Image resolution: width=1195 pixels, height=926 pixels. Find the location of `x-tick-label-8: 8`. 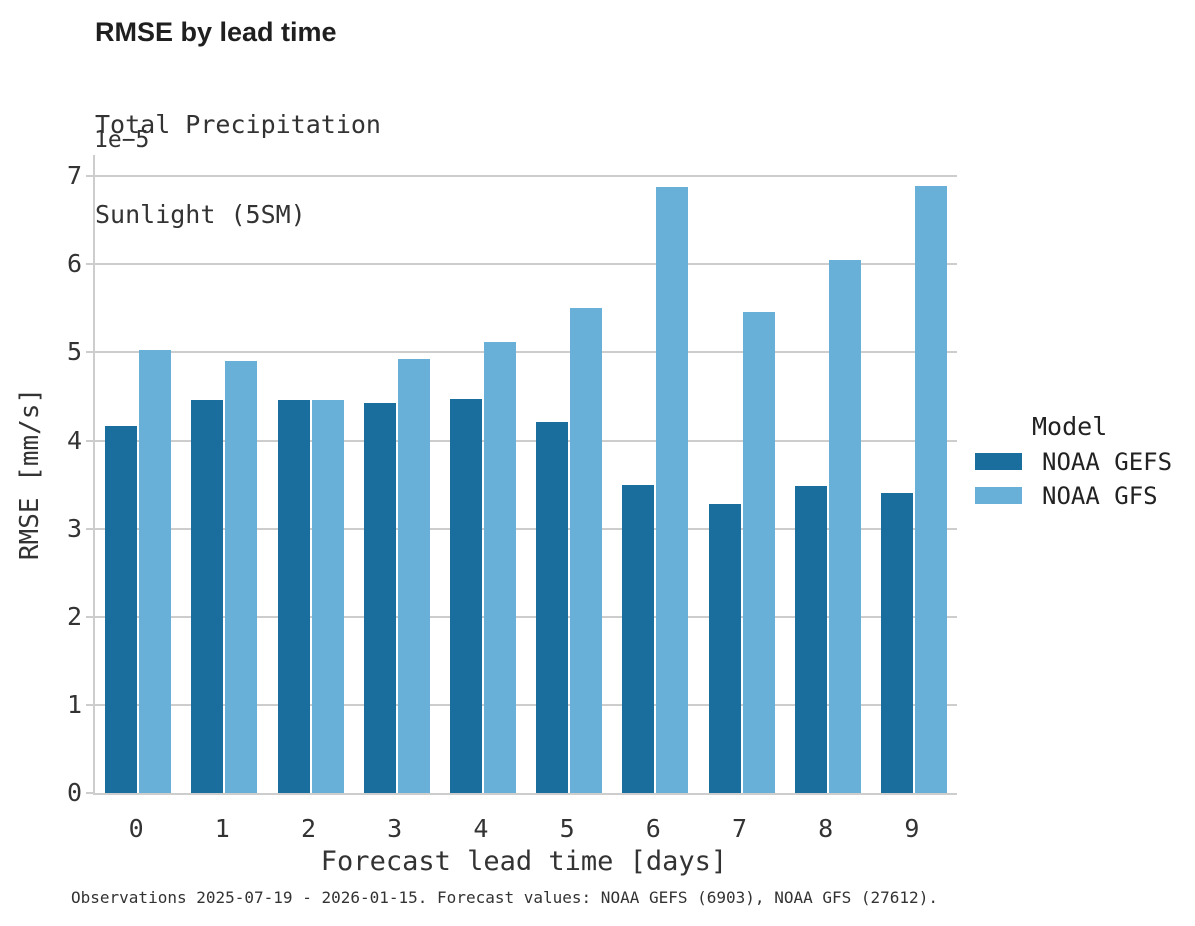

x-tick-label-8: 8 is located at coordinates (826, 828).